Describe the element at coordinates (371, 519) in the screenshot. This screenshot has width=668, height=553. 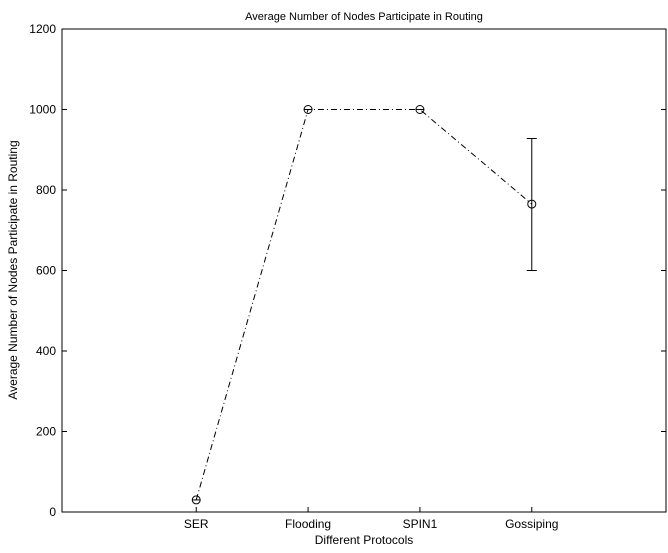
I see `x-axis-ticks: SER Flooding SPIN1 Gossiping` at that location.